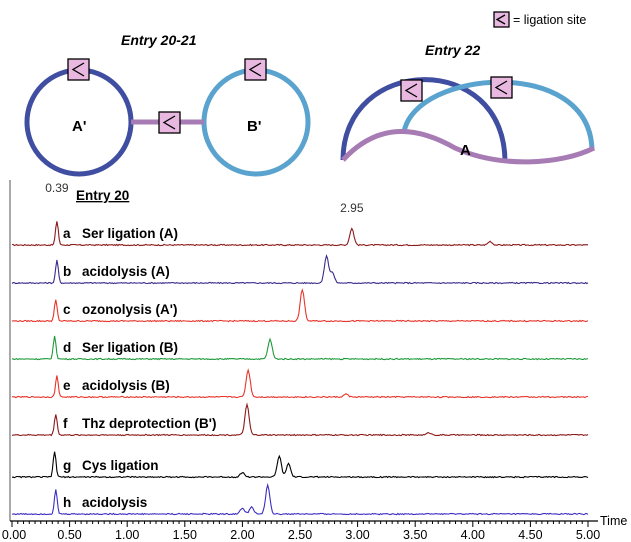 The image size is (631, 542). I want to click on ring-b-prime-label: B', so click(254, 126).